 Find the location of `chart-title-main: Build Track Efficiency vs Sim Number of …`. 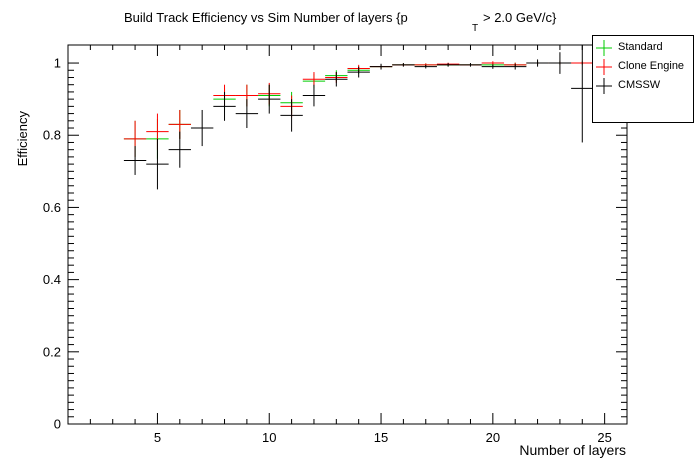

chart-title-main: Build Track Efficiency vs Sim Number of … is located at coordinates (266, 17).